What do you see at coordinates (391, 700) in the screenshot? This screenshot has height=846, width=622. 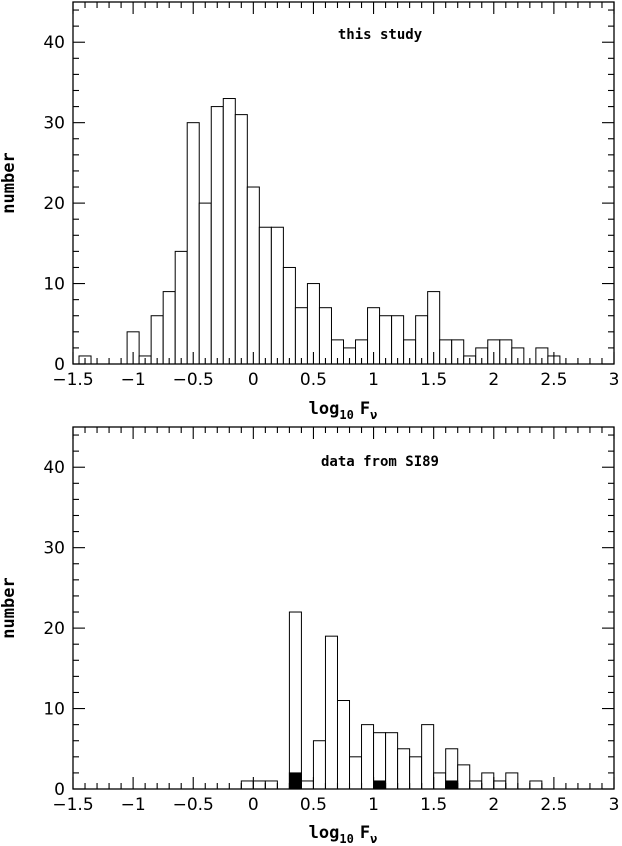 I see `bars` at bounding box center [391, 700].